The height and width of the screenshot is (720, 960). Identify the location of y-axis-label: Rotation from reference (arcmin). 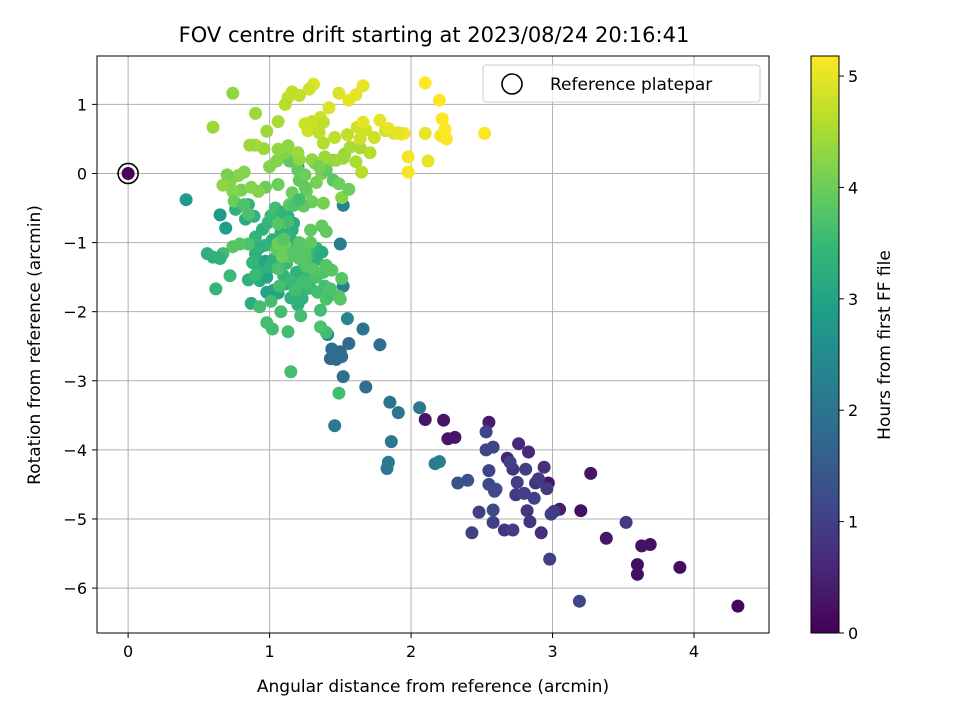
(35, 345).